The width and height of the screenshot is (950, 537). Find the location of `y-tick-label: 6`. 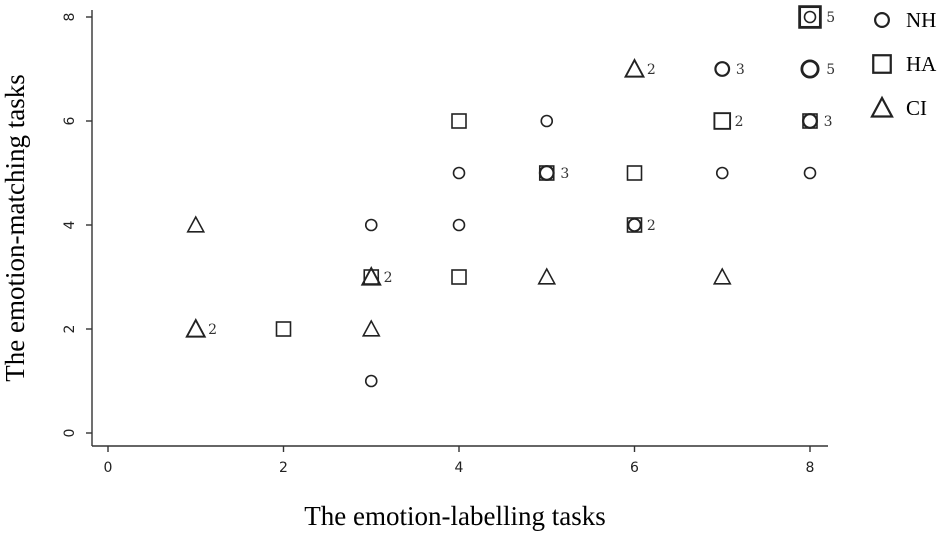

y-tick-label: 6 is located at coordinates (70, 120).